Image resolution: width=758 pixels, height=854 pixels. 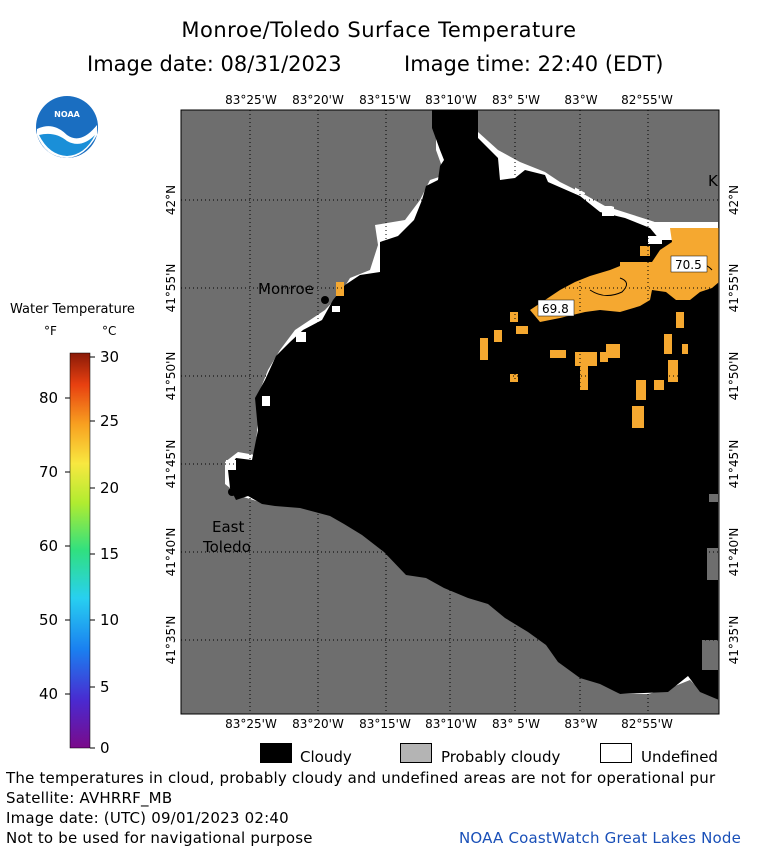 I want to click on temperature-color-bar, so click(x=80, y=550).